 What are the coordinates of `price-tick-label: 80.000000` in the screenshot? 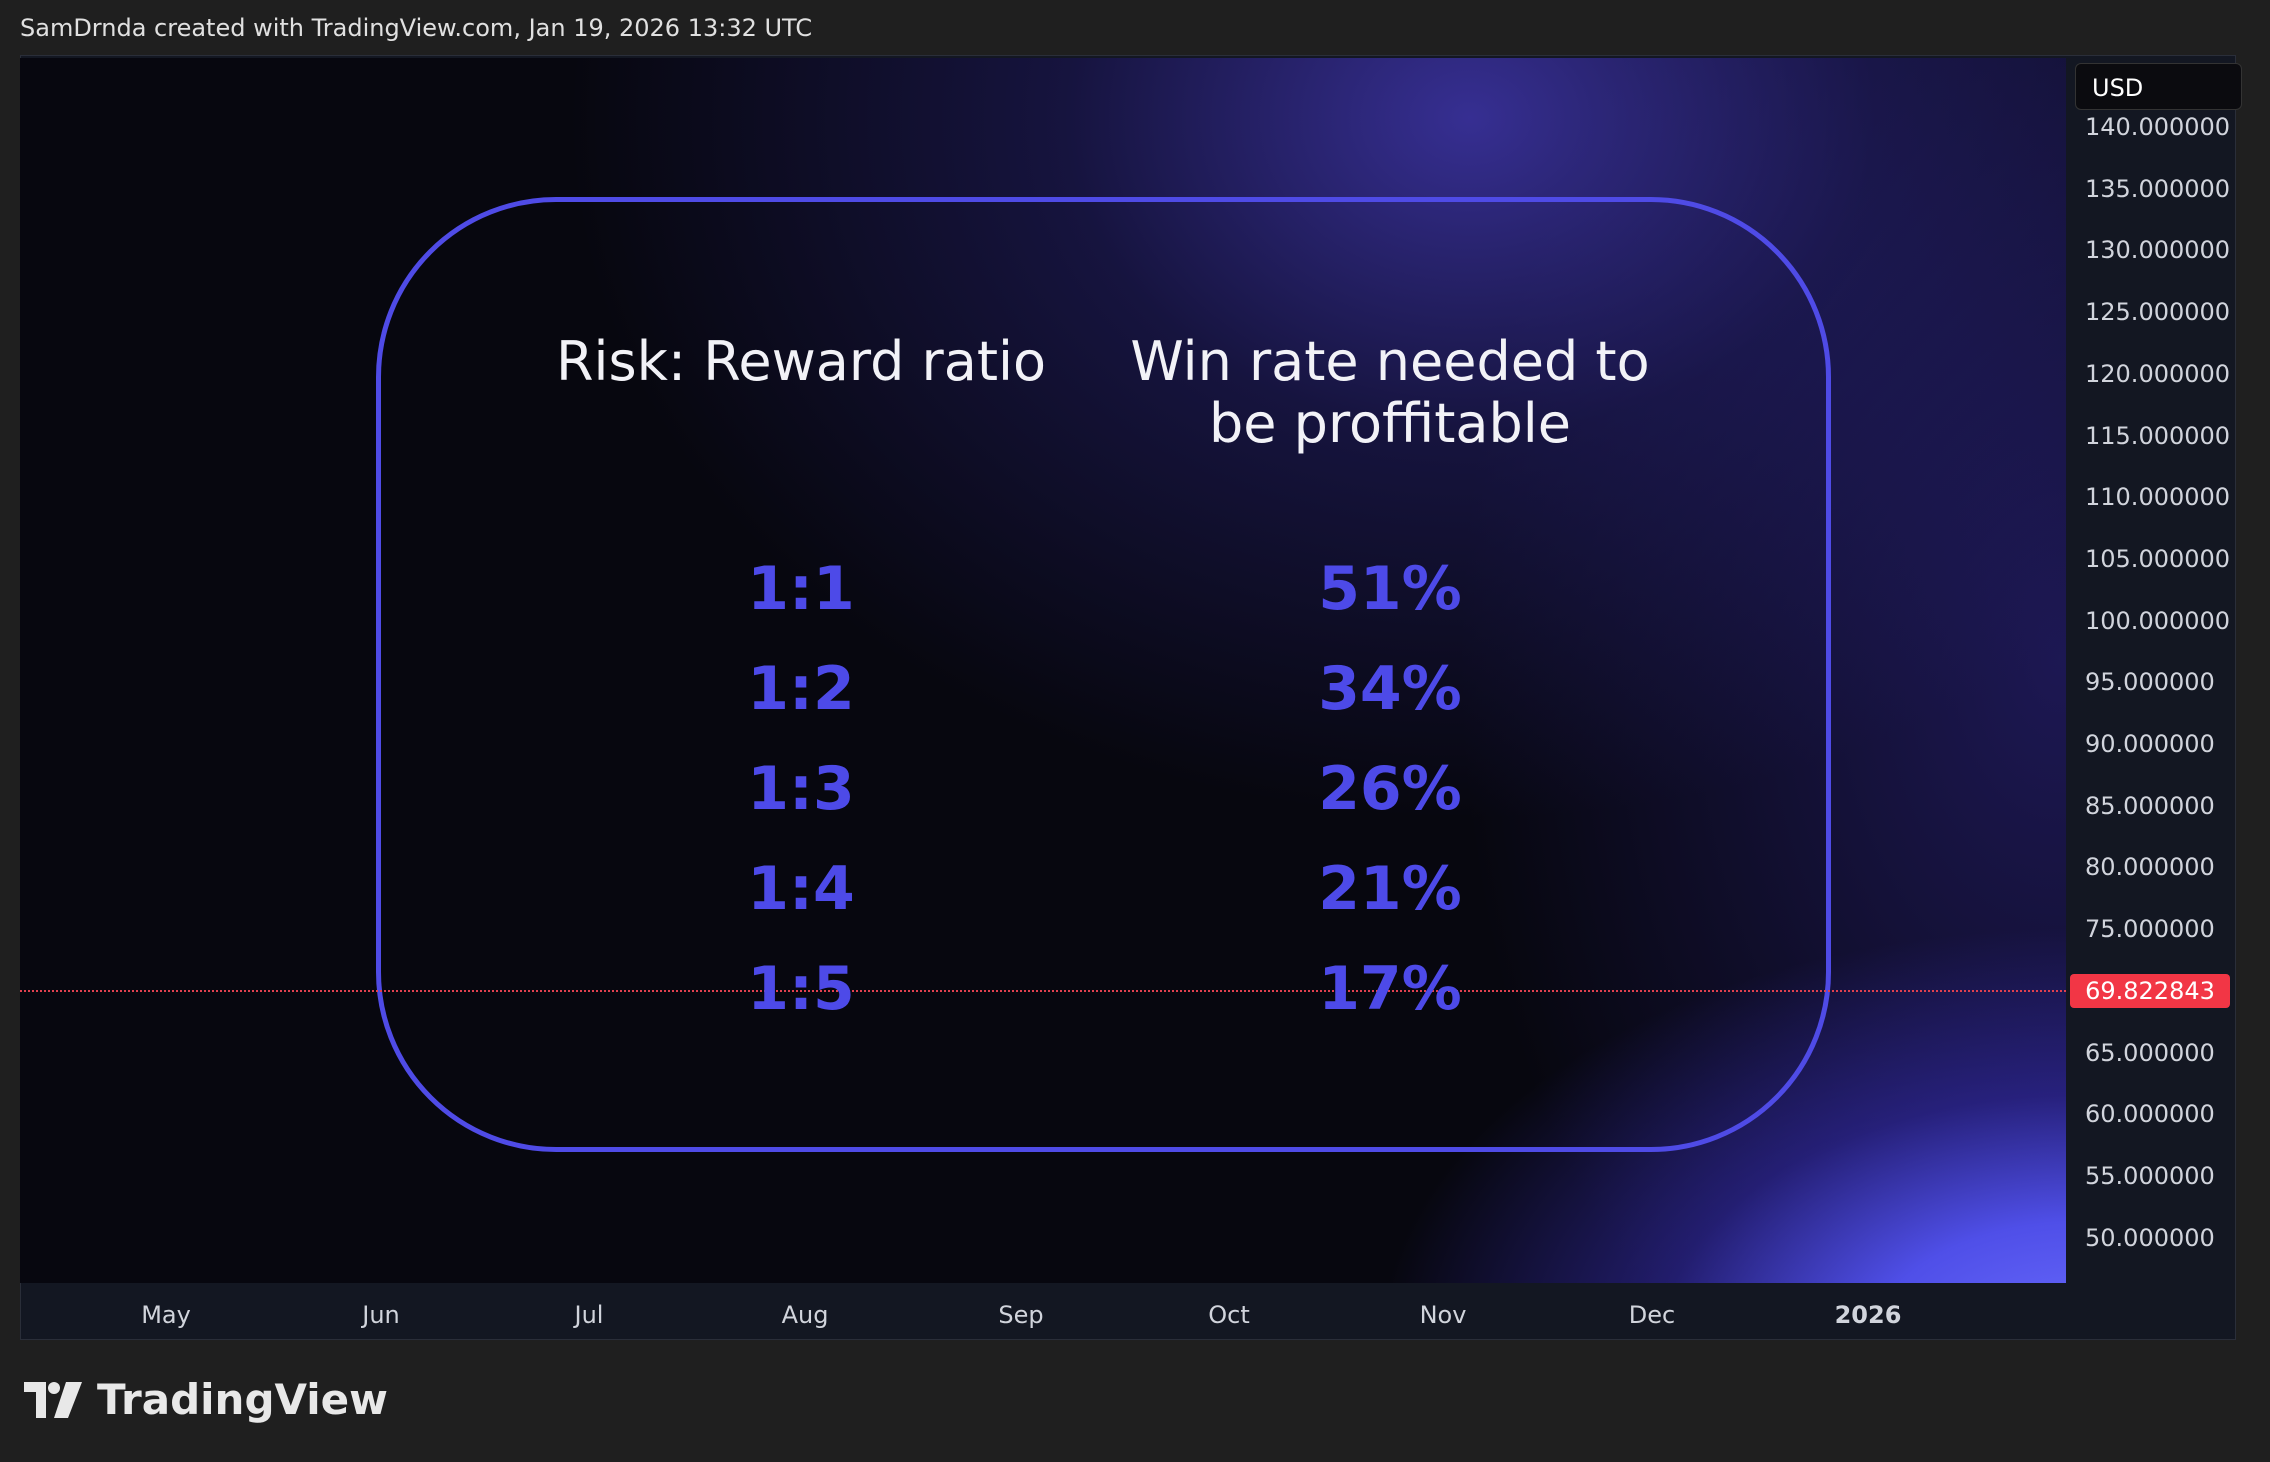 It's located at (2150, 867).